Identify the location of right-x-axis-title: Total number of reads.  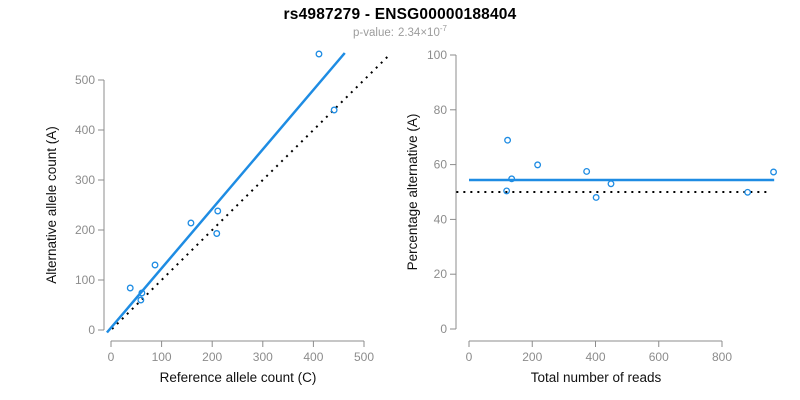
(596, 377).